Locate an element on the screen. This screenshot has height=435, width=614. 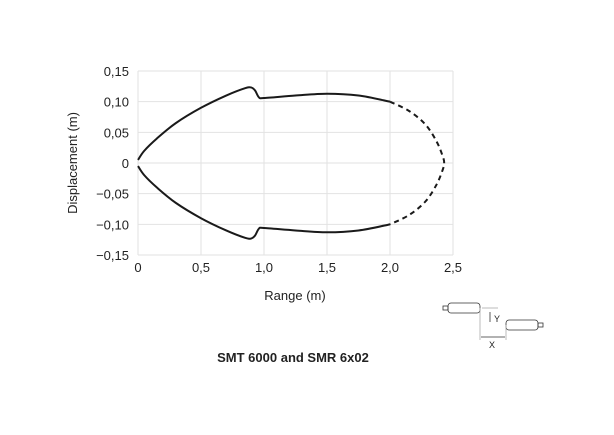
y-axis-label: Displacement (m) is located at coordinates (72, 163).